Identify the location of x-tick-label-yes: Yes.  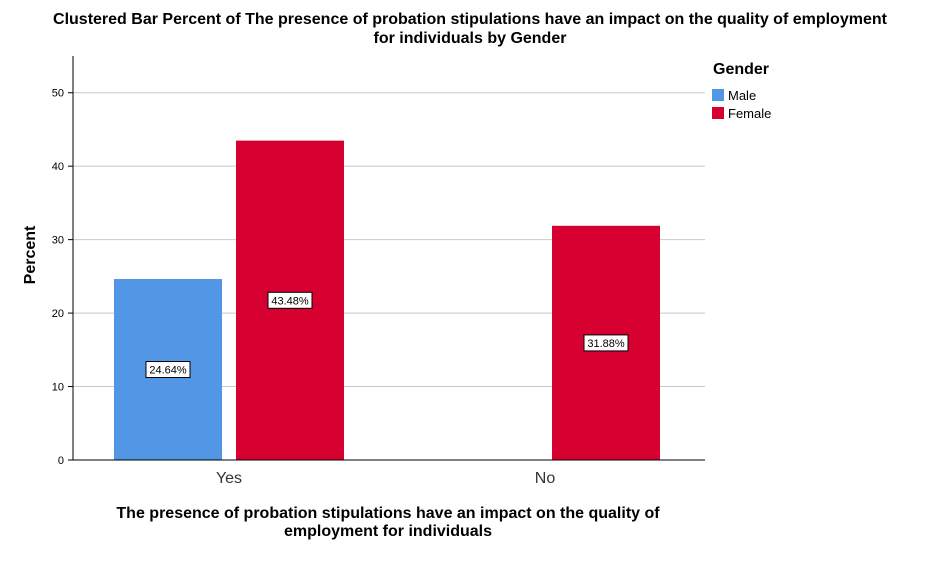
(229, 478).